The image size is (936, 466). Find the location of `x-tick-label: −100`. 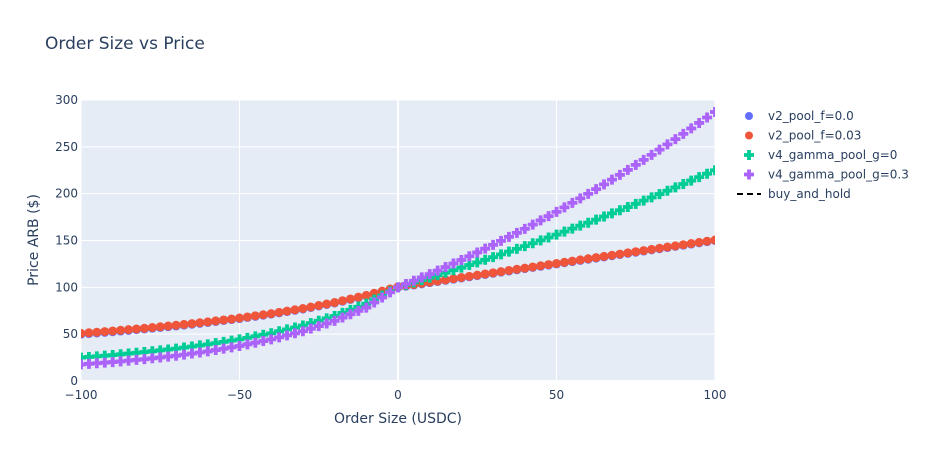

x-tick-label: −100 is located at coordinates (81, 395).